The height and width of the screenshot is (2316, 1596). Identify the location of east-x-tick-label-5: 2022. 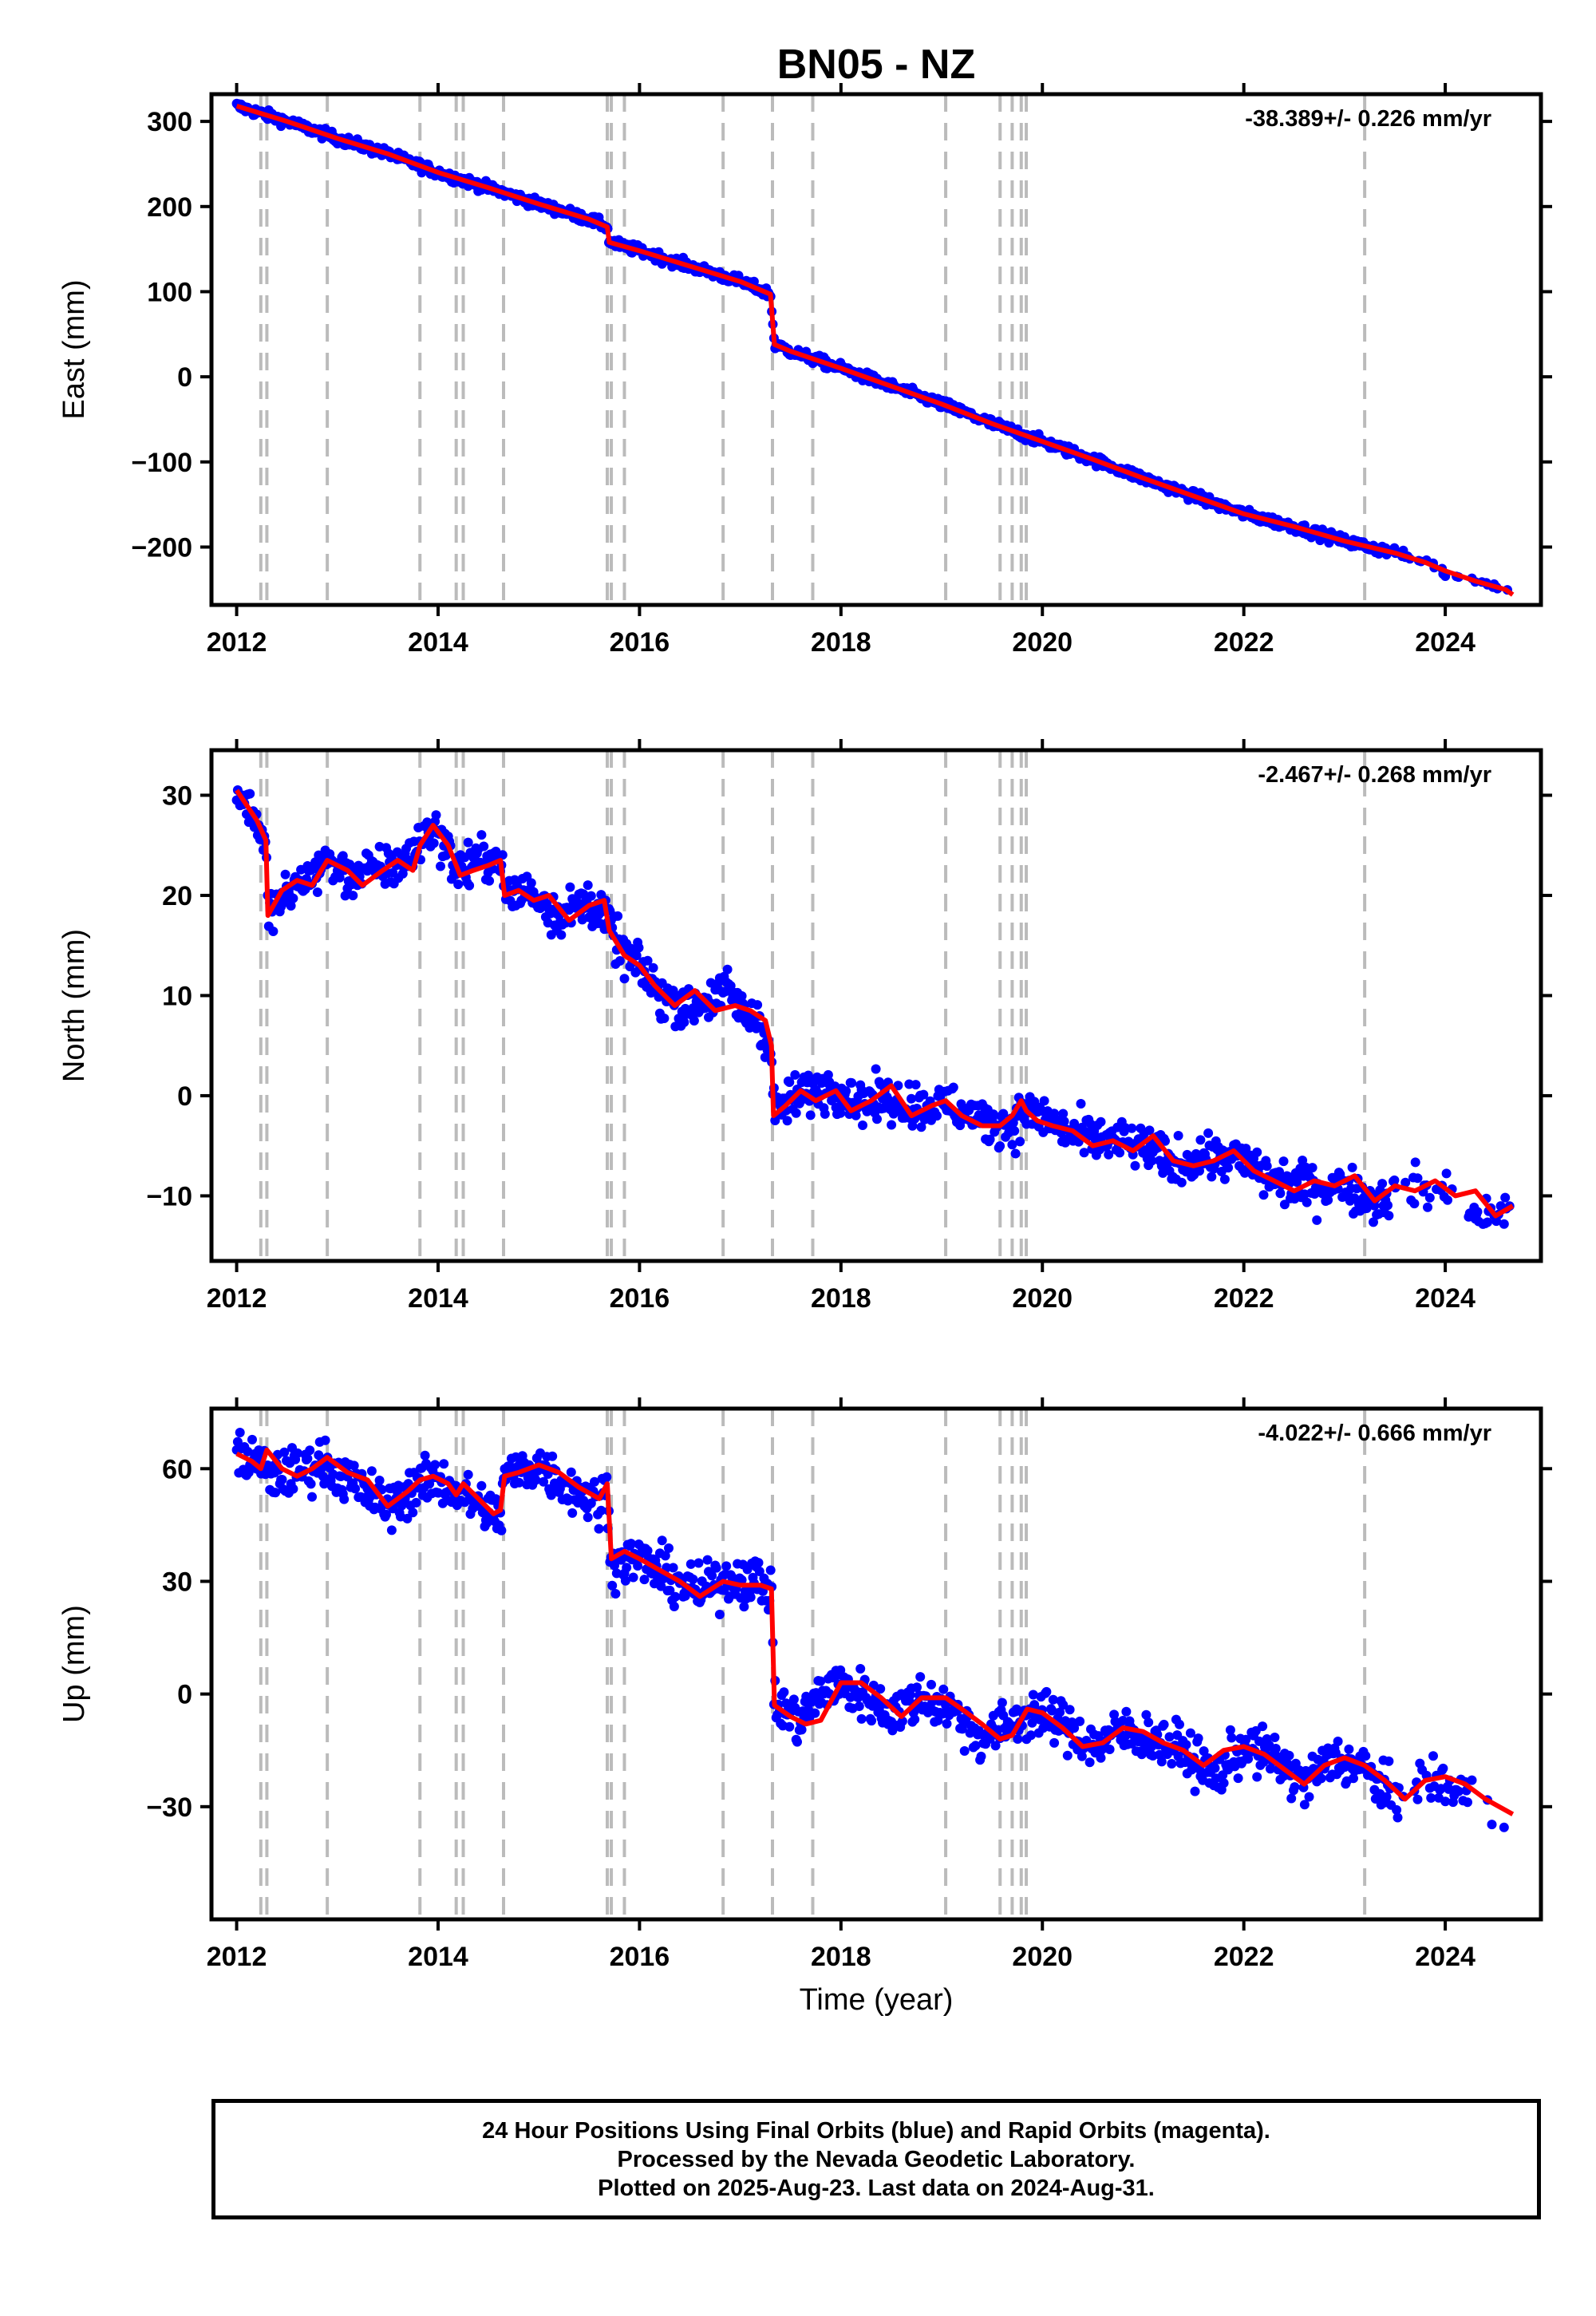
(1244, 642).